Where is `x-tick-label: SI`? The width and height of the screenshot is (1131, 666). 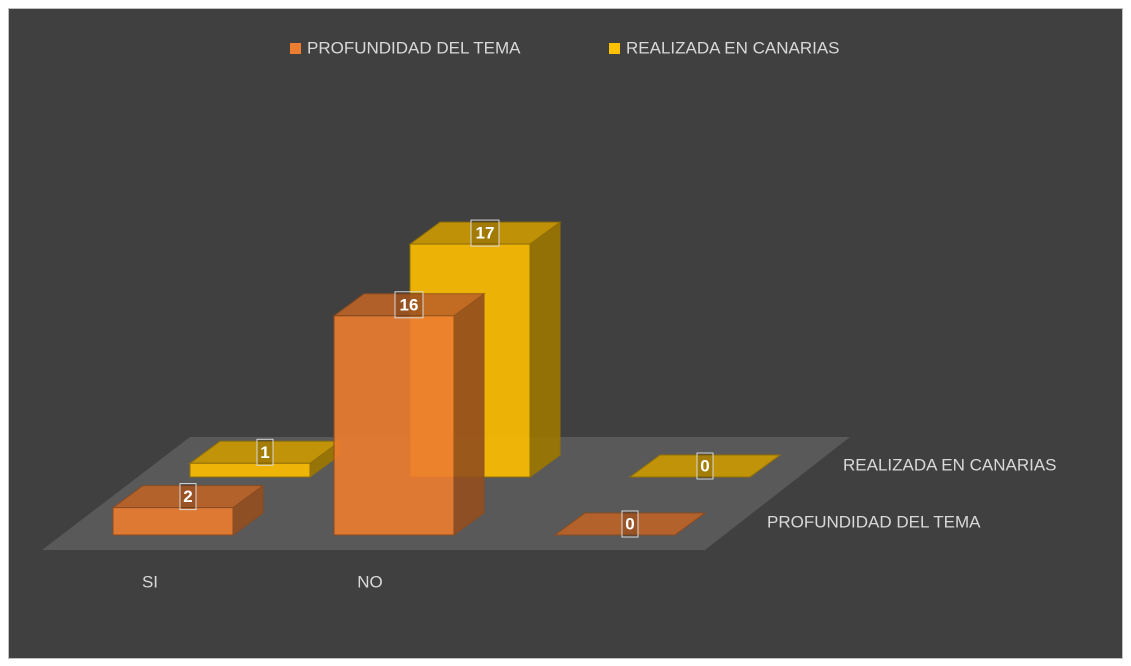 x-tick-label: SI is located at coordinates (150, 581).